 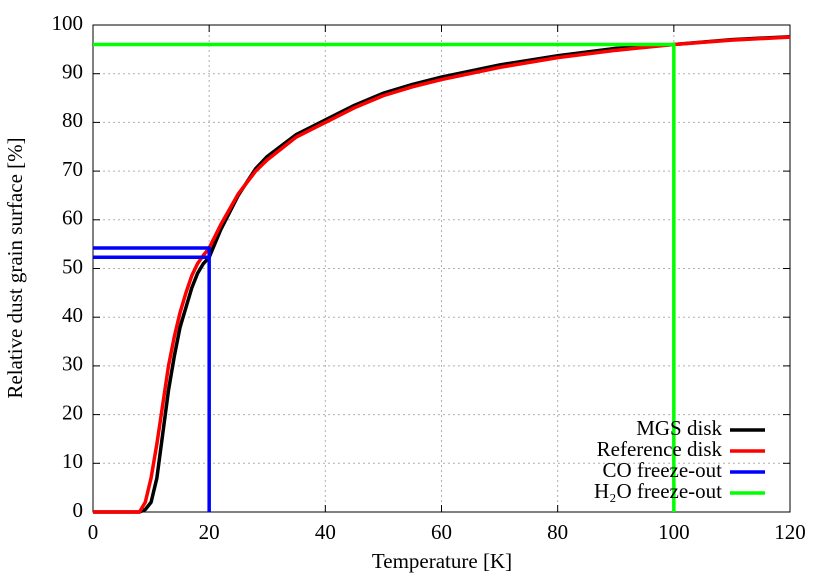 I want to click on y-tick-label: 20, so click(x=72, y=412).